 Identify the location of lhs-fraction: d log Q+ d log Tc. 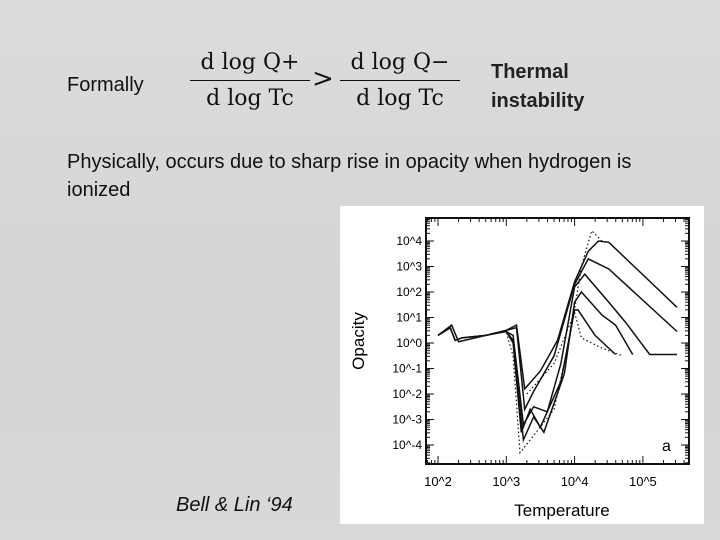
(250, 80).